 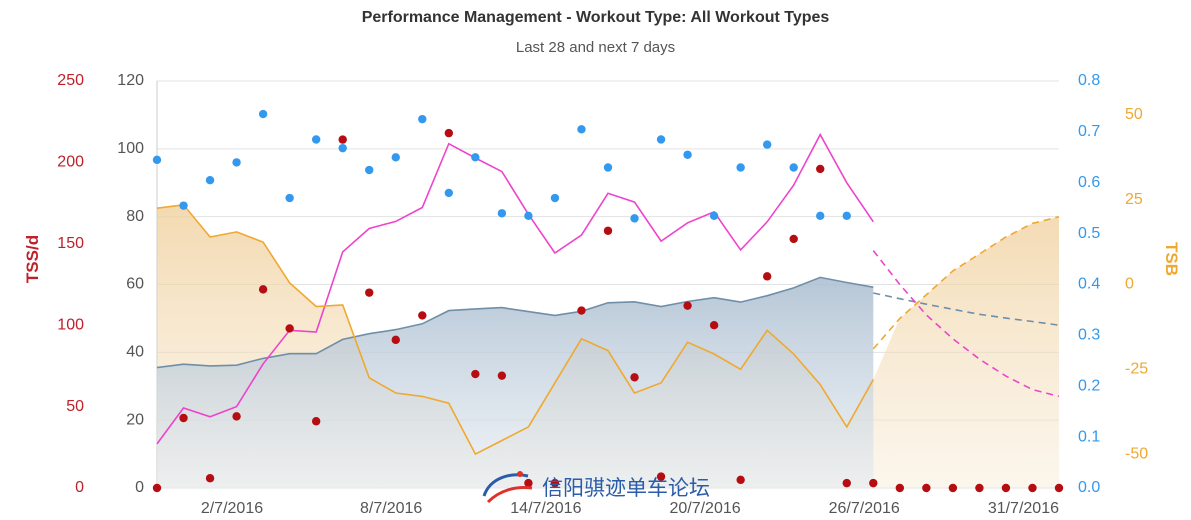 What do you see at coordinates (864, 508) in the screenshot?
I see `x-tick-label: 26/7/2016` at bounding box center [864, 508].